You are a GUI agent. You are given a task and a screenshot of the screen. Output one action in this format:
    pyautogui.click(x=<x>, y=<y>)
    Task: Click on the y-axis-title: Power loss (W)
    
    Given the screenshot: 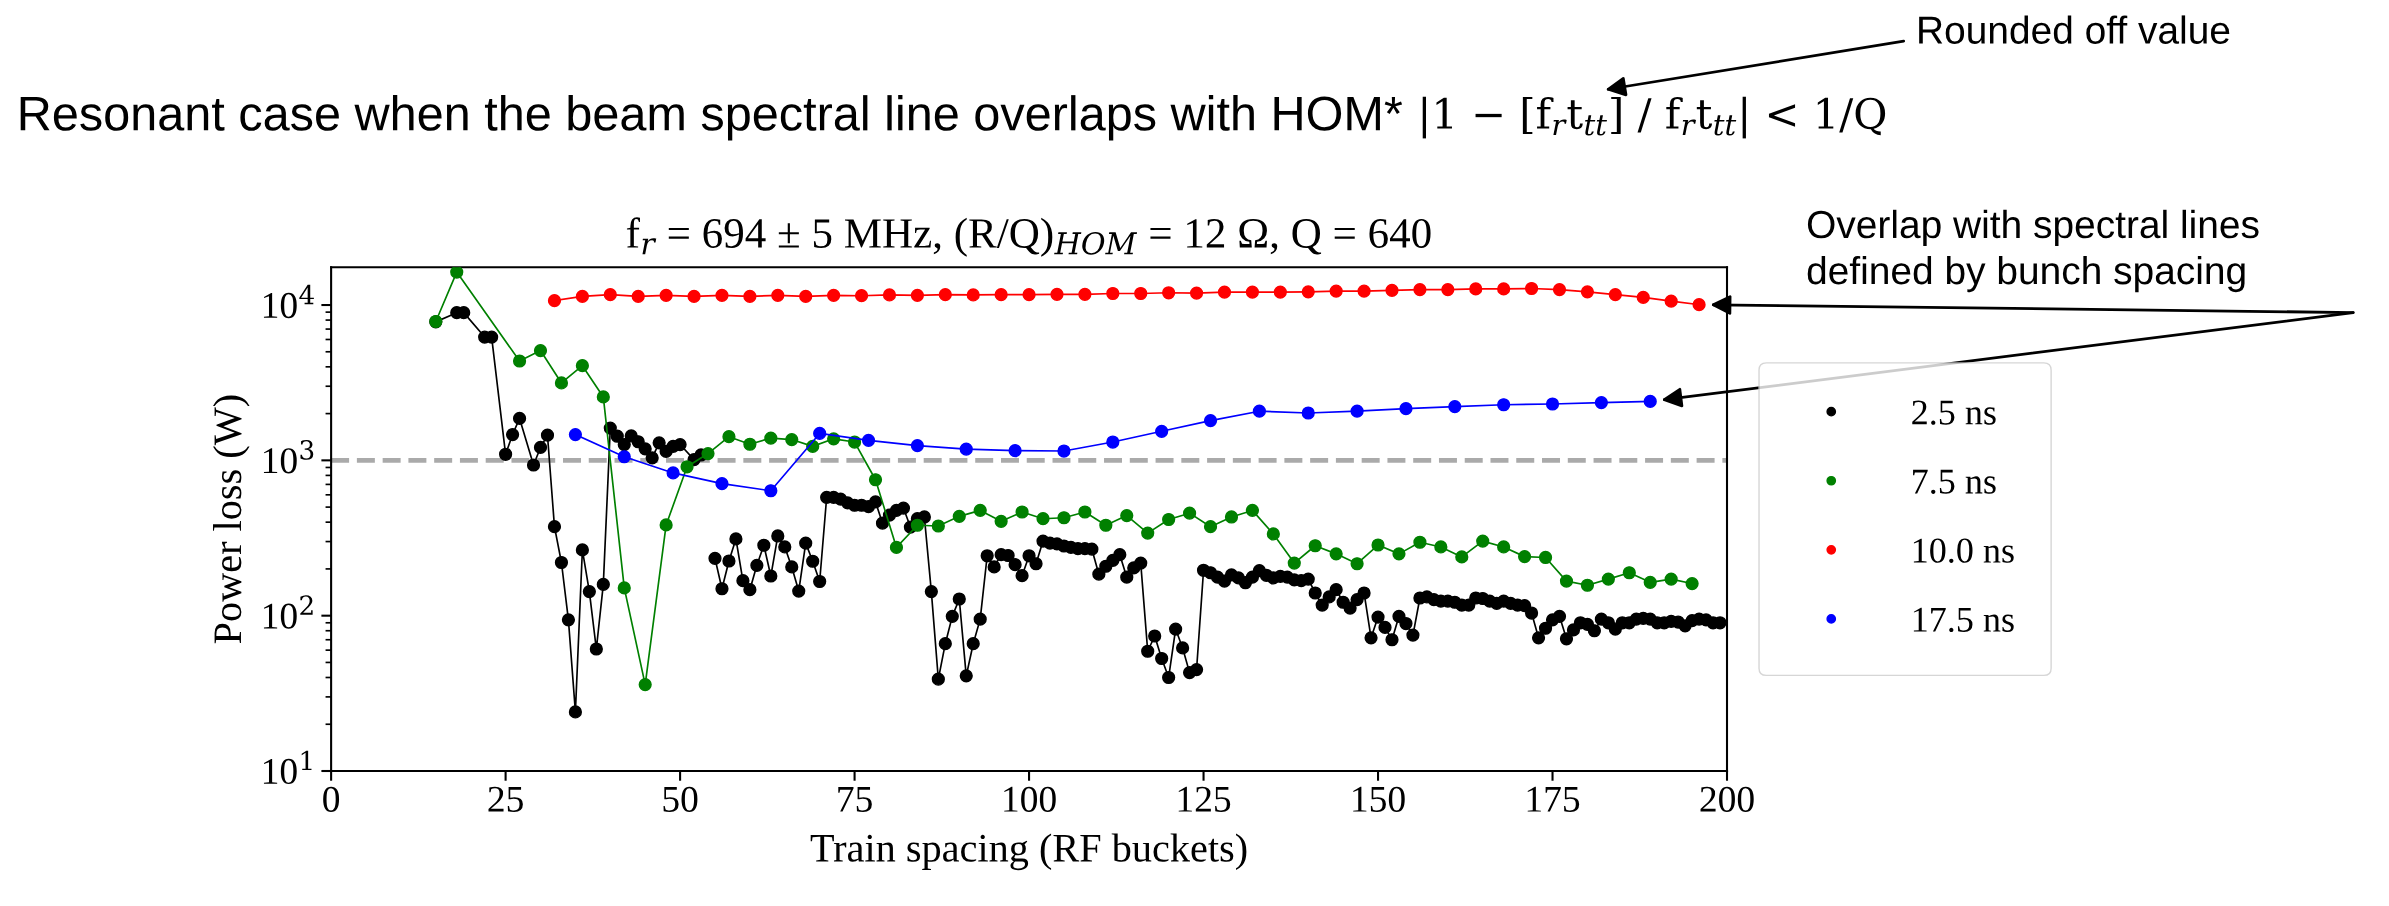 What is the action you would take?
    pyautogui.click(x=231, y=519)
    